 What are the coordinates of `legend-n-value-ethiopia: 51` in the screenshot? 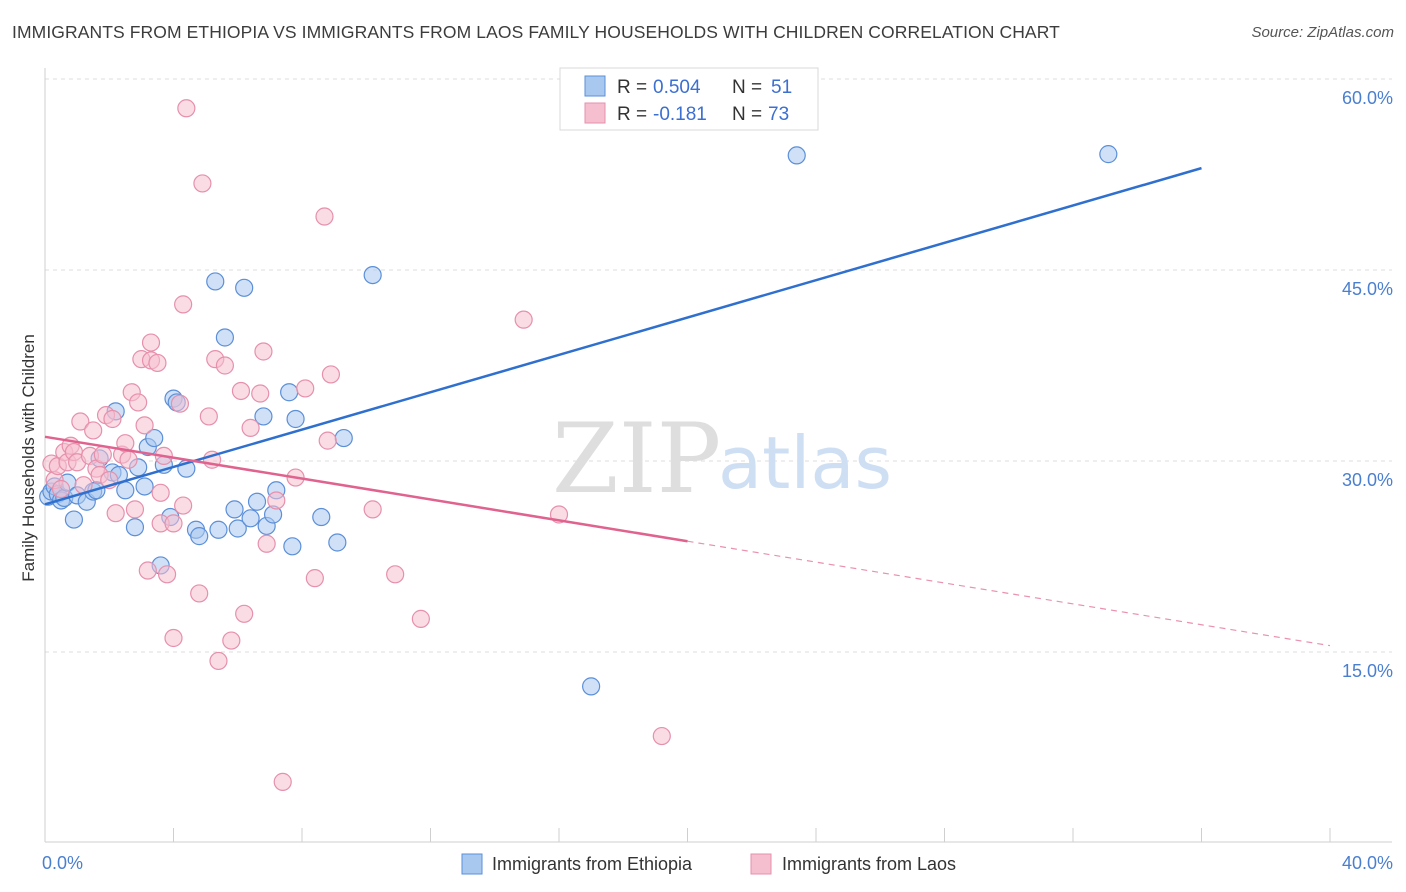 It's located at (781, 87).